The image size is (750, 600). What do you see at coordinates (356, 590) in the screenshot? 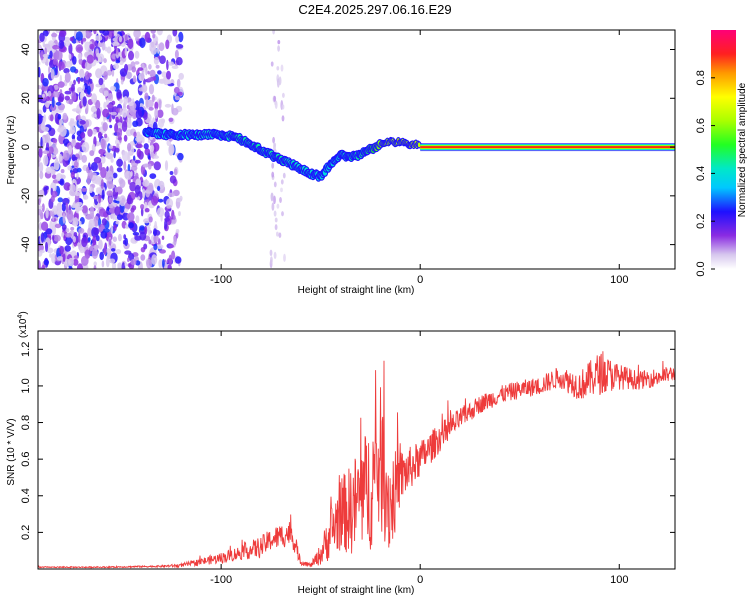
I see `snr-xlabel: Height of straight line (km)` at bounding box center [356, 590].